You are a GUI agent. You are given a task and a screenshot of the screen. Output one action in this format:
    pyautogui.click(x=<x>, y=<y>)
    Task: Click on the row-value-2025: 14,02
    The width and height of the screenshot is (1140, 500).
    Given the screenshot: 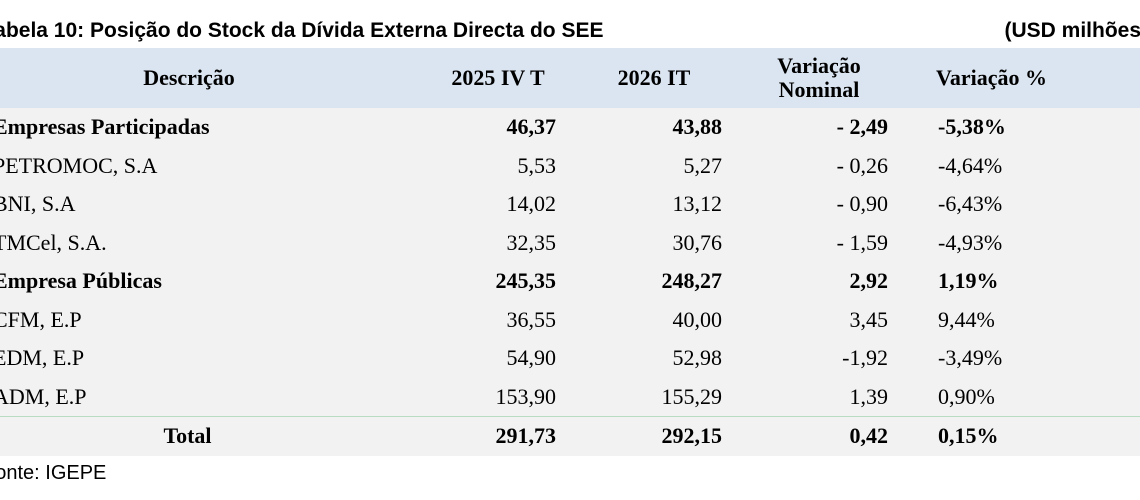 What is the action you would take?
    pyautogui.click(x=531, y=204)
    